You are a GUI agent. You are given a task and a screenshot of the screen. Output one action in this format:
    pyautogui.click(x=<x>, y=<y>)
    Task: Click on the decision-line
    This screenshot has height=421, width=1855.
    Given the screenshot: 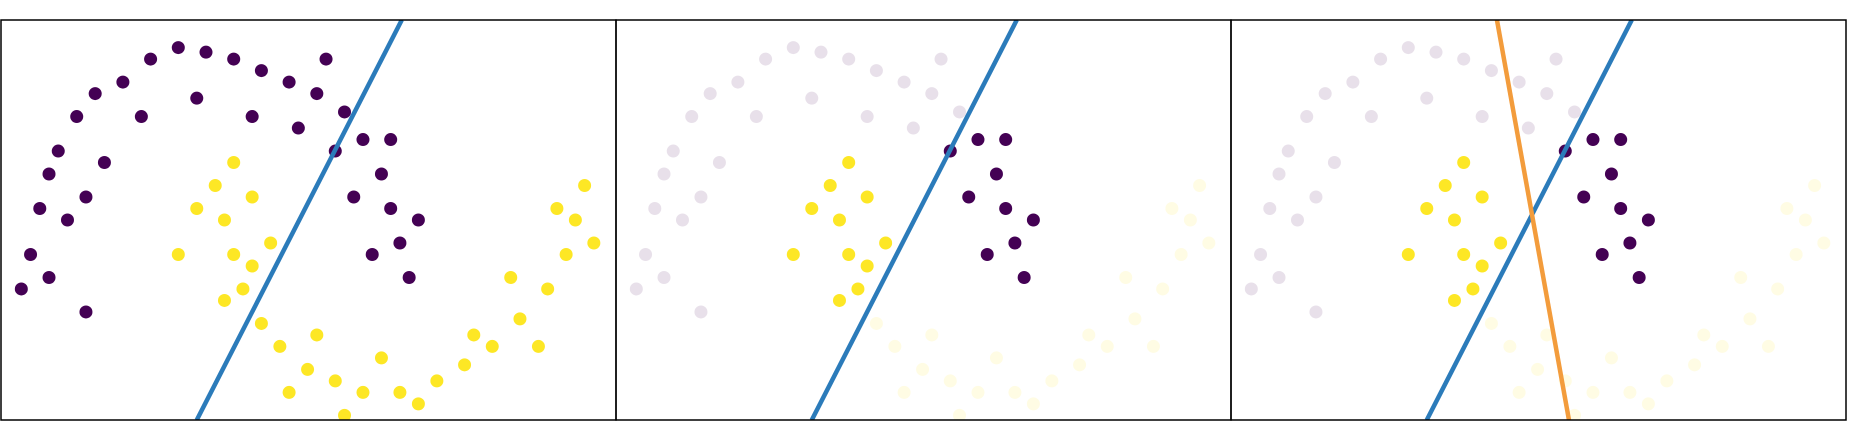 What is the action you would take?
    pyautogui.click(x=914, y=220)
    